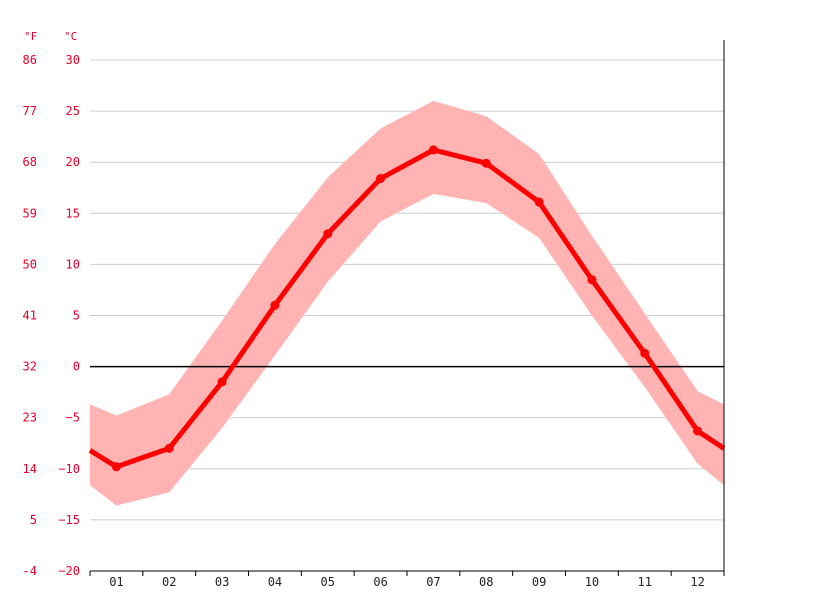 The height and width of the screenshot is (611, 815). I want to click on y-tick-label-fahrenheit: 32, so click(30, 367).